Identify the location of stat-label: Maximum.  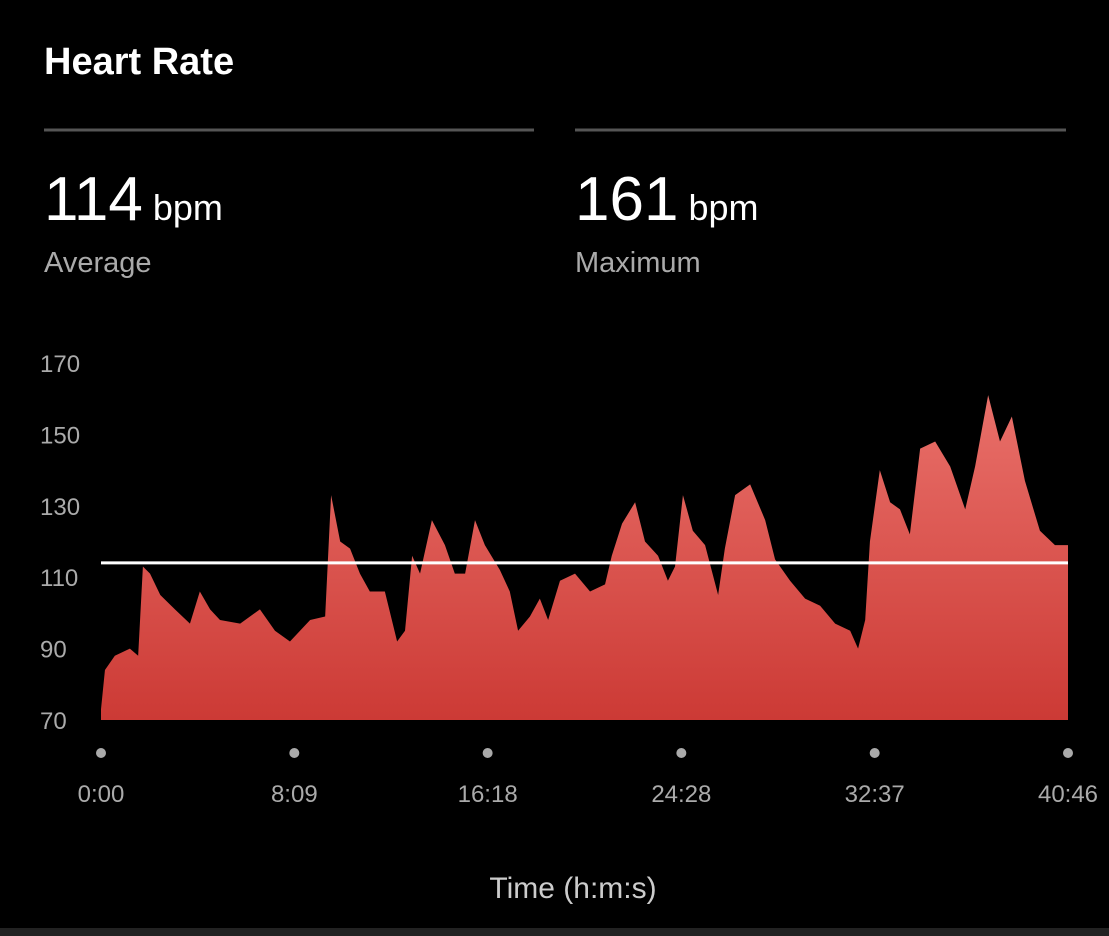
(638, 263).